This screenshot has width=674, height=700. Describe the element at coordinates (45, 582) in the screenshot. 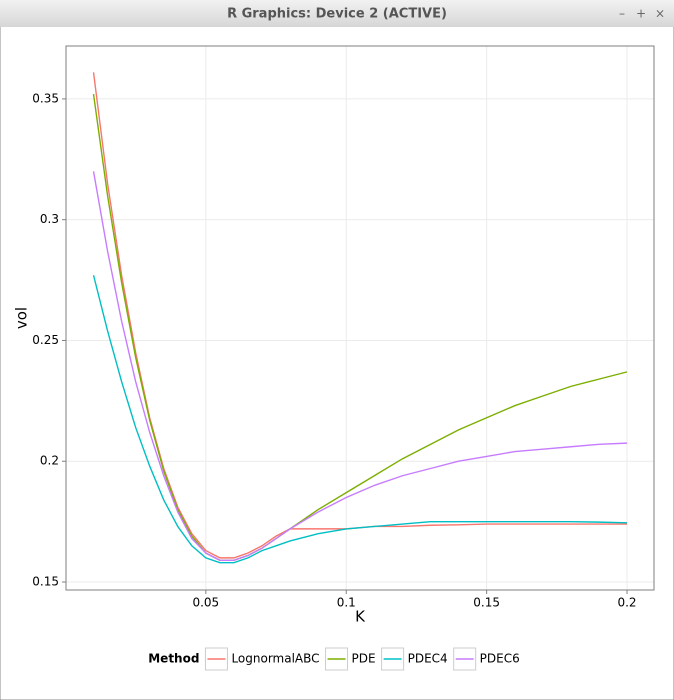

I see `y-tick-label: 0.15` at that location.